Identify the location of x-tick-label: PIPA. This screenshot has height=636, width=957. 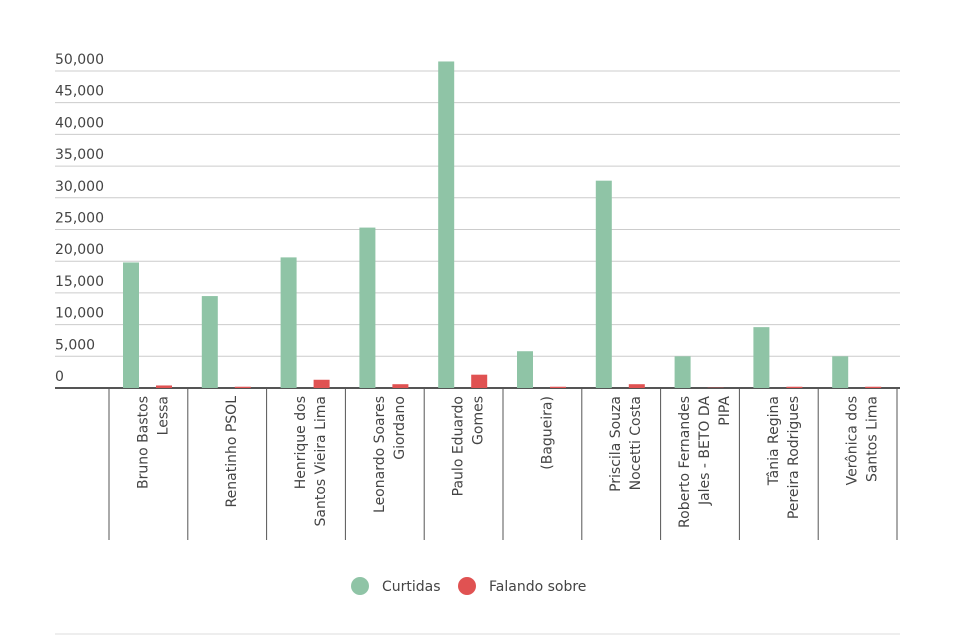
(725, 411).